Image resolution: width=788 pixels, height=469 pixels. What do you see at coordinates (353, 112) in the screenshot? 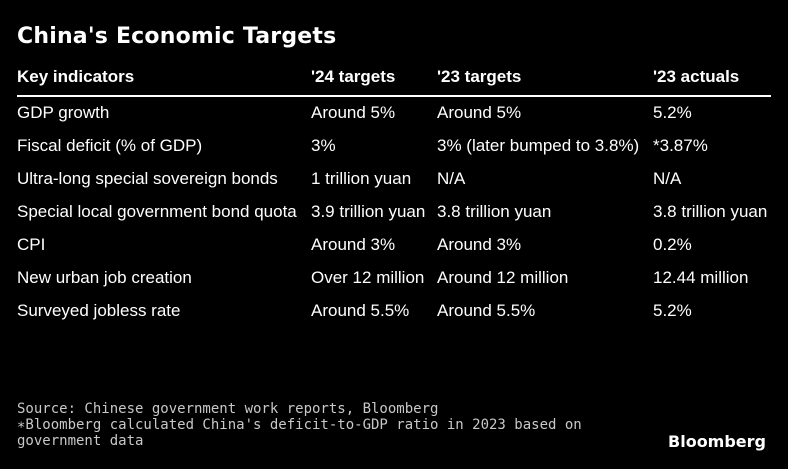
I see `target-24-cell: Around 5%` at bounding box center [353, 112].